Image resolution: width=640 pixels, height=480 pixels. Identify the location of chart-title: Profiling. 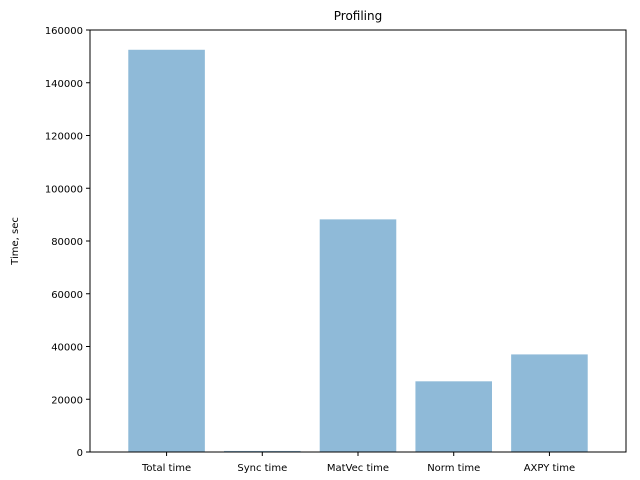
(358, 16).